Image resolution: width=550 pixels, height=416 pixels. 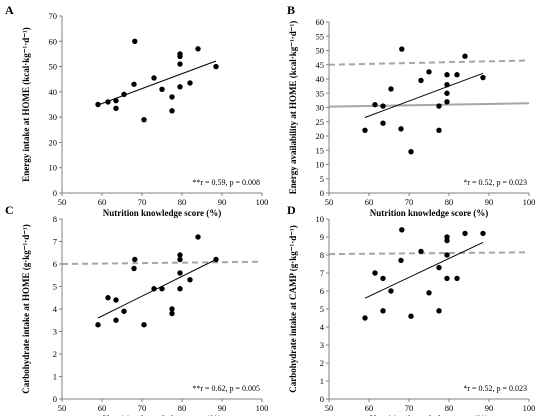 I want to click on y-tick-label: 70, so click(x=53, y=16).